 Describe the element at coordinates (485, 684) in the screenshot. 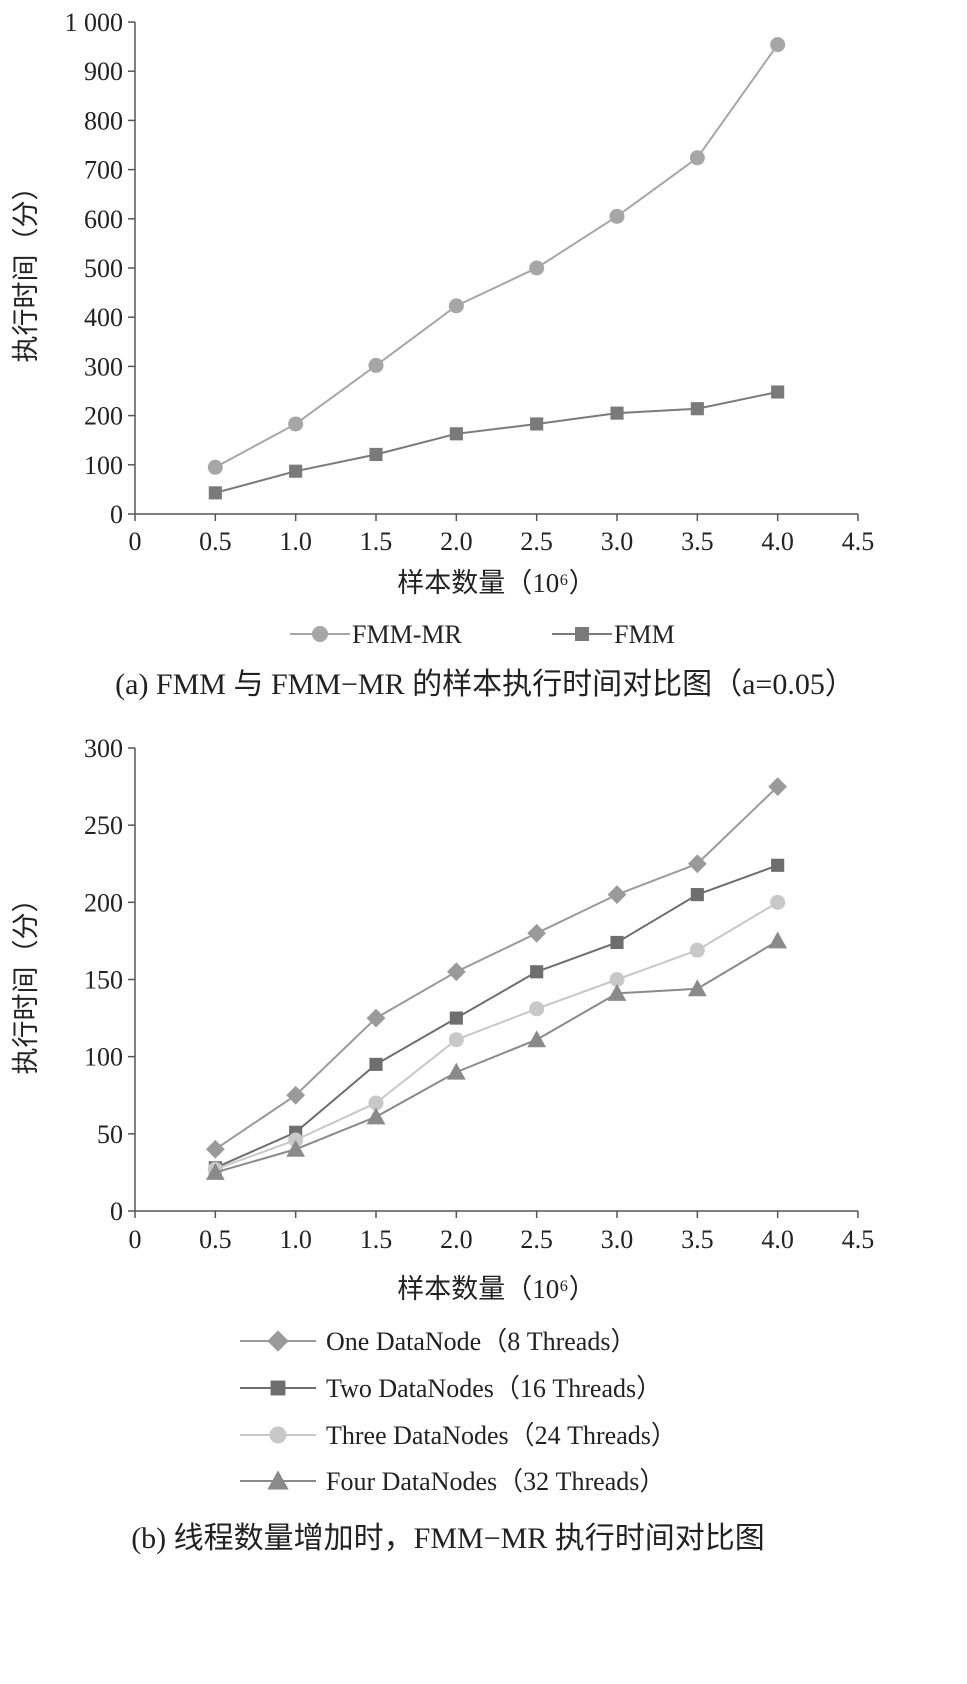

I see `figure-caption: (a) FMM 与 FMM−MR 的样本执行时间对比图（a=0.05）` at that location.